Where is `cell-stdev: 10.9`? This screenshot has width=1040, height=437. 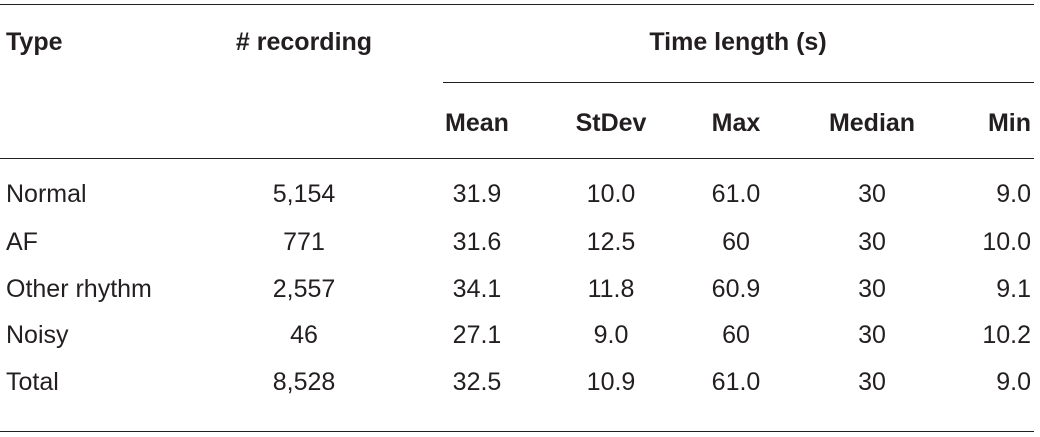 cell-stdev: 10.9 is located at coordinates (611, 382).